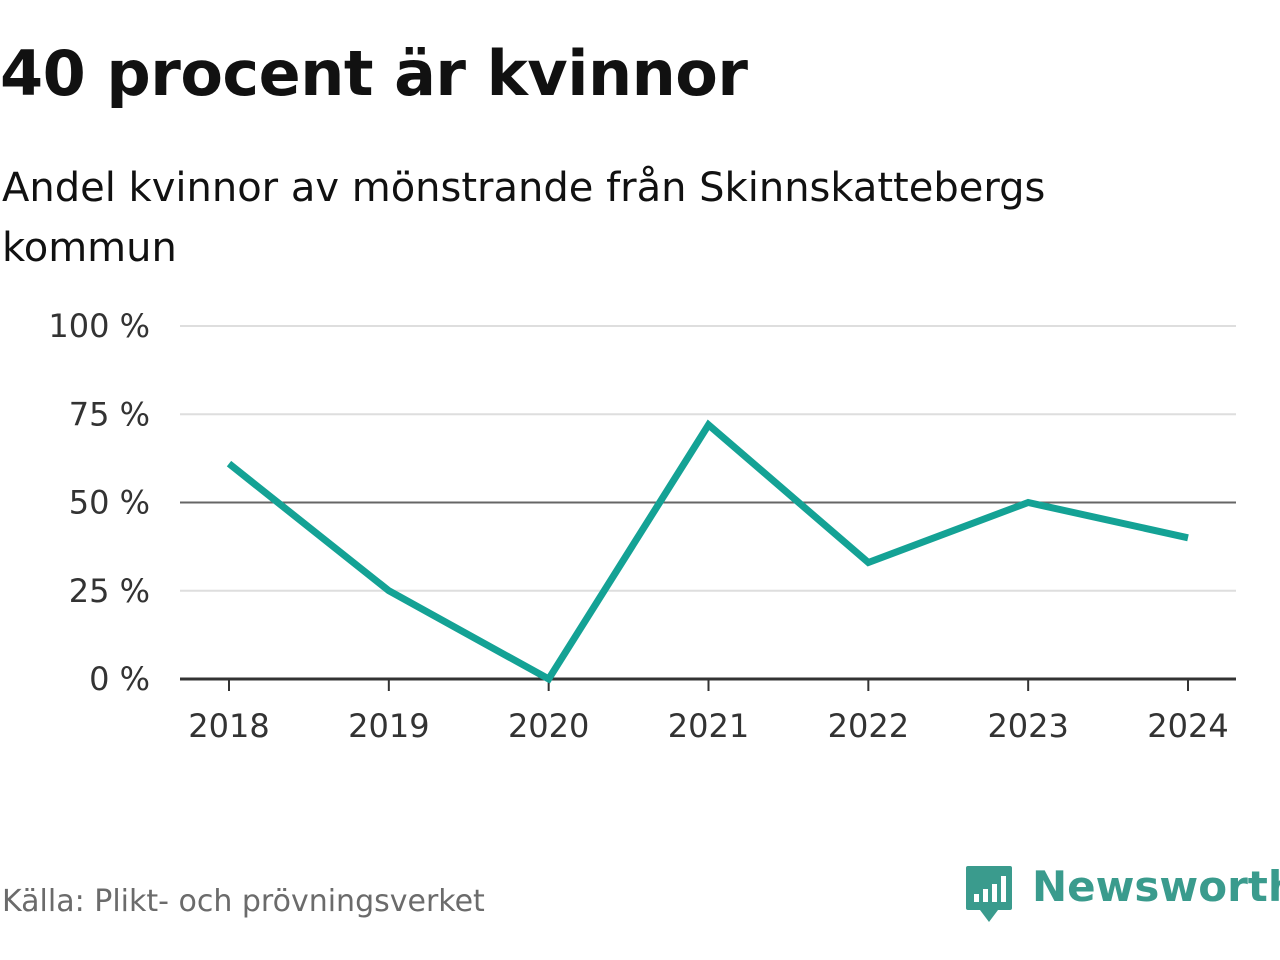 This screenshot has width=1280, height=960. I want to click on x-tick-label: 2022, so click(868, 726).